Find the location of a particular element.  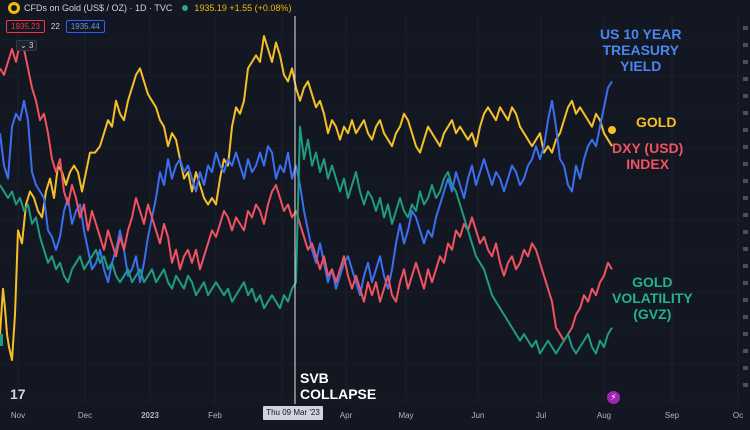

x-tick-label: Aug is located at coordinates (604, 415).